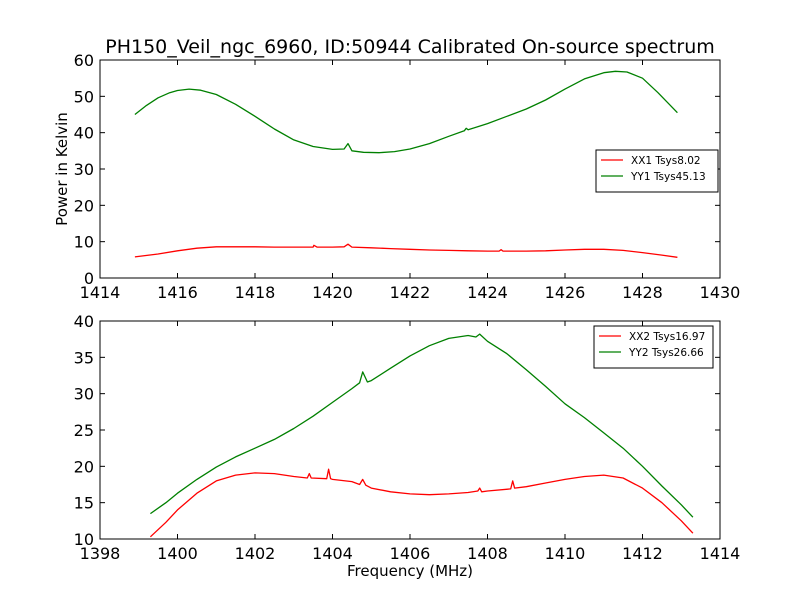  What do you see at coordinates (642, 292) in the screenshot?
I see `x-tick-label: 1428` at bounding box center [642, 292].